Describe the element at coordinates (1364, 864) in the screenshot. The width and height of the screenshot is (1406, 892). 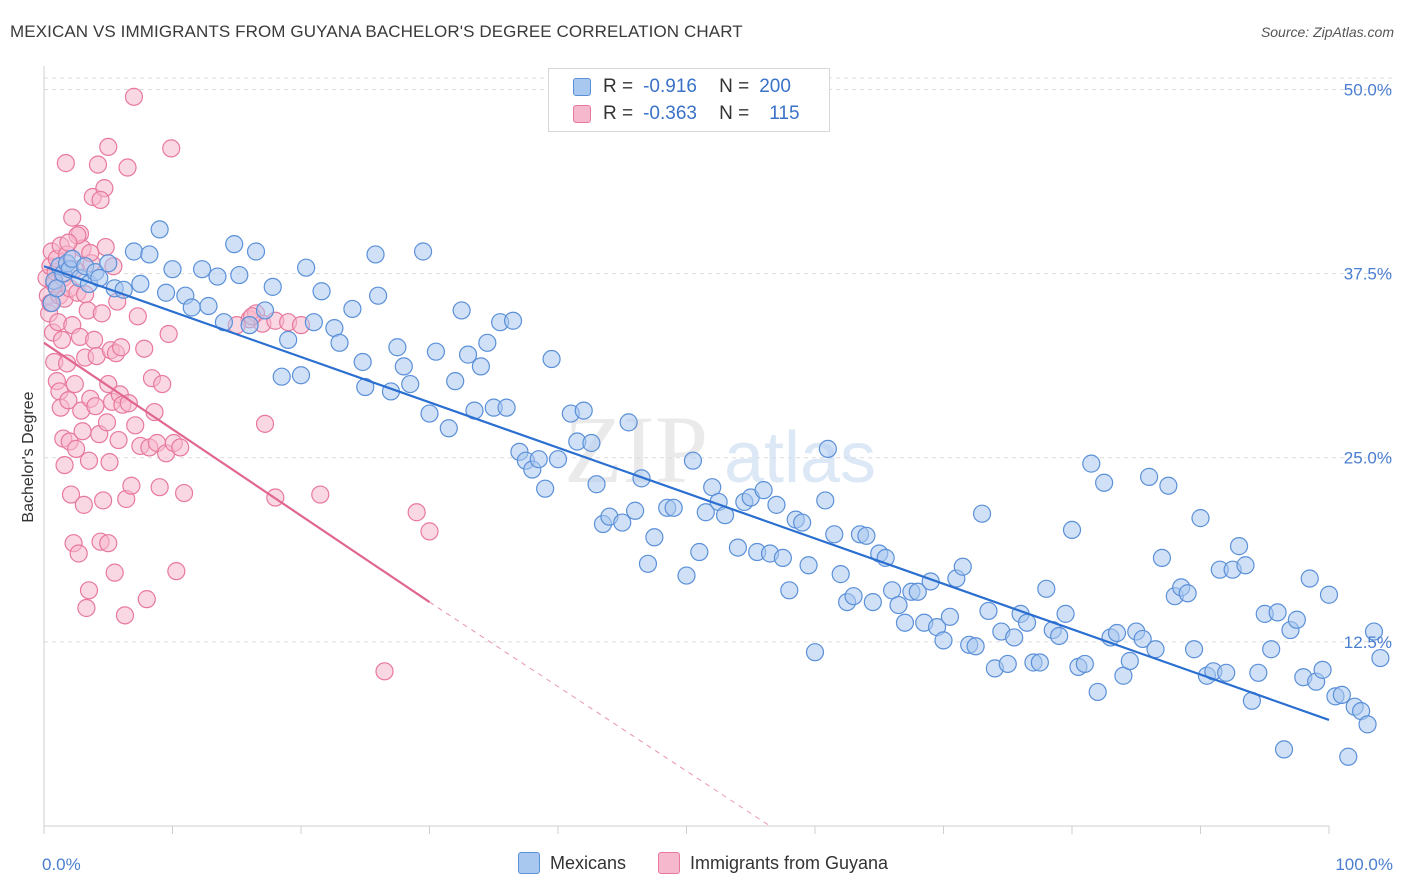
I see `x-tick-label: 100.0%` at that location.